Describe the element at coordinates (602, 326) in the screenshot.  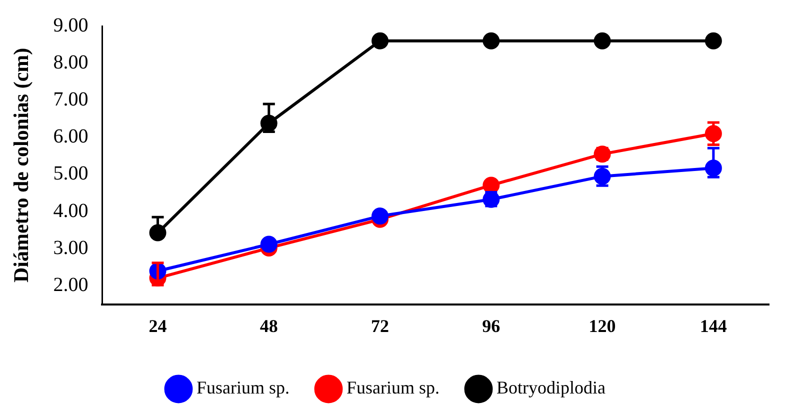
I see `x-tick-label: 120` at that location.